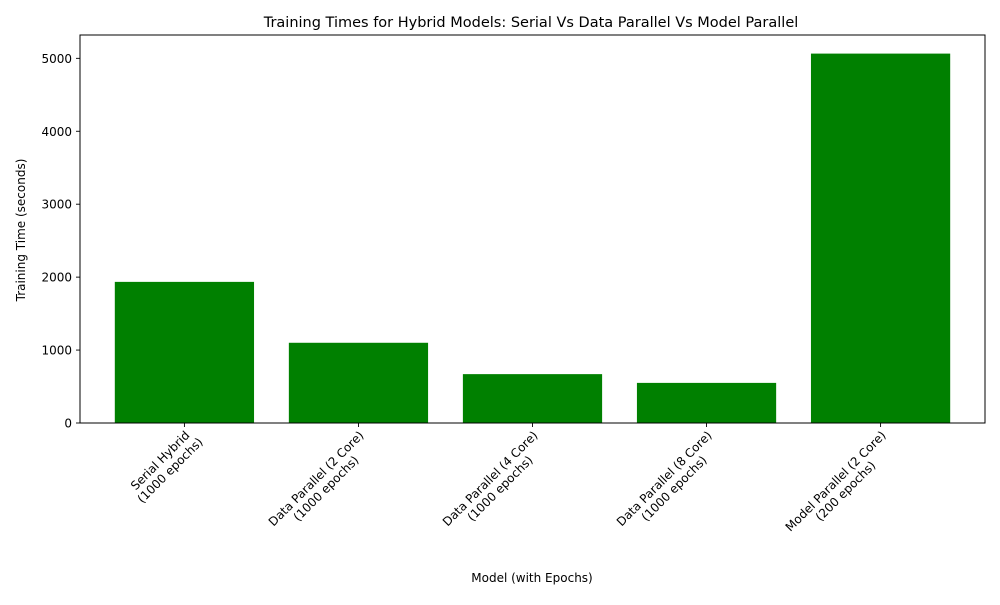 The image size is (1000, 605). I want to click on y-tick-label: 1000, so click(56, 351).